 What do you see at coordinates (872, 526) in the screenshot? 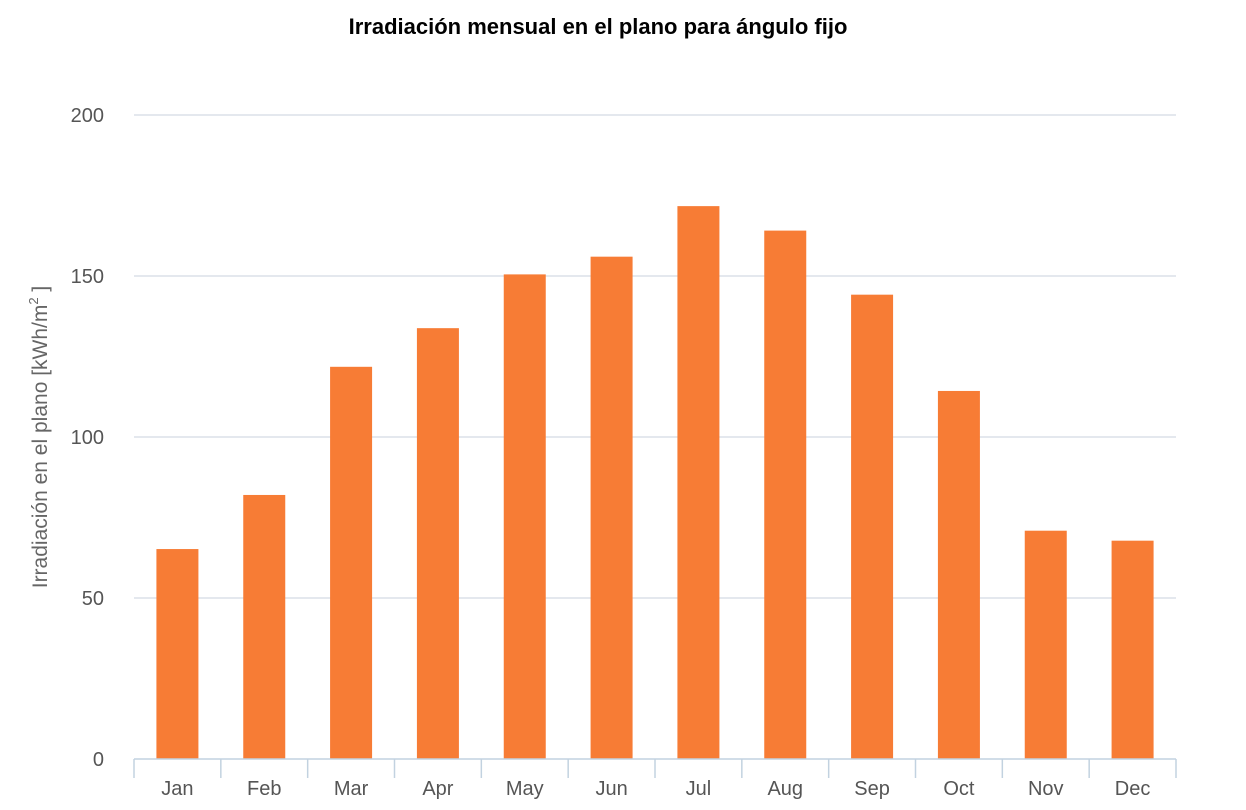
I see `bar-sep` at bounding box center [872, 526].